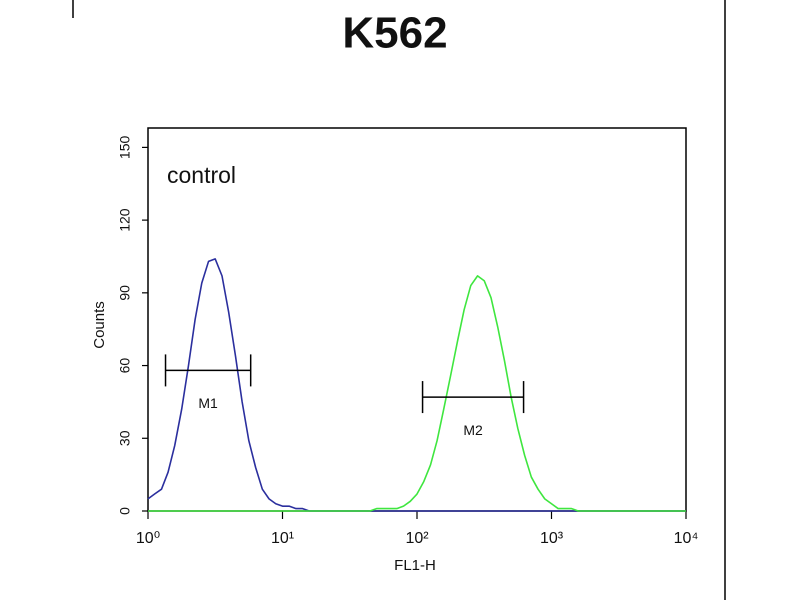 The height and width of the screenshot is (600, 800). Describe the element at coordinates (208, 403) in the screenshot. I see `gate-label: M1` at that location.